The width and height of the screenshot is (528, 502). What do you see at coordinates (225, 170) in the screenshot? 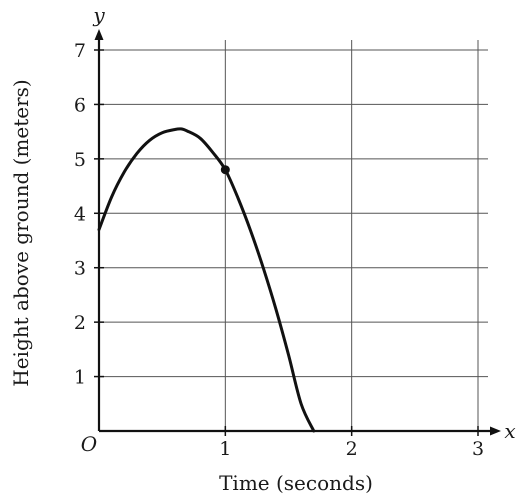
I see `marked-point` at bounding box center [225, 170].